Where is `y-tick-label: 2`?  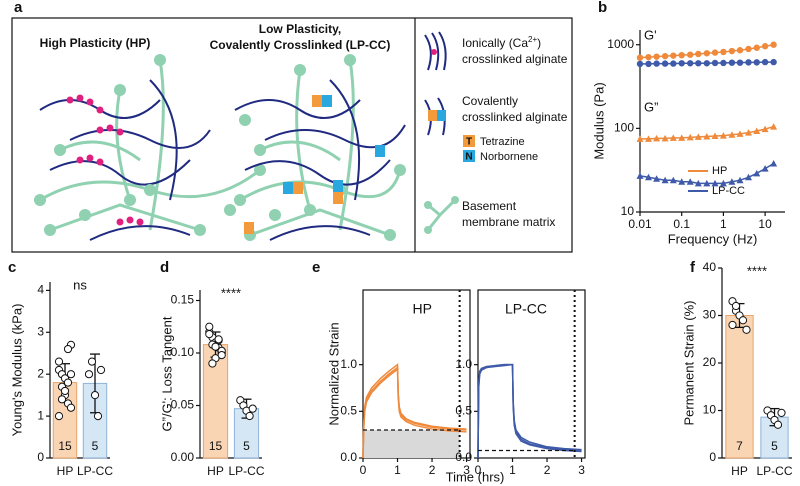 y-tick-label: 2 is located at coordinates (40, 373).